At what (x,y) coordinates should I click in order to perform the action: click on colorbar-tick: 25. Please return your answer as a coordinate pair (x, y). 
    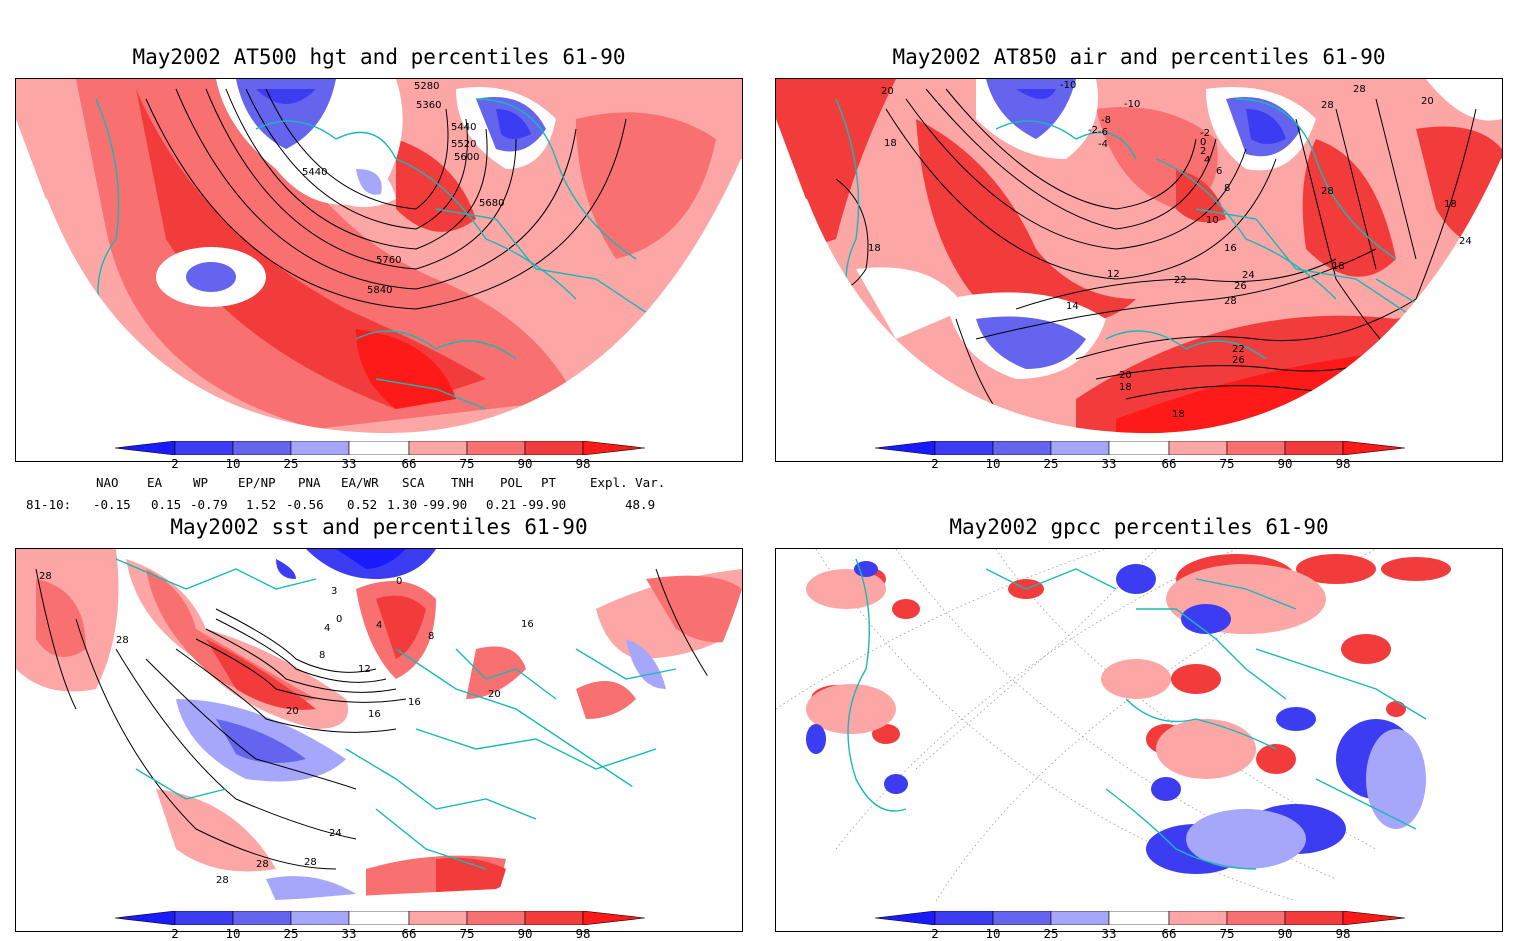
    Looking at the image, I should click on (291, 933).